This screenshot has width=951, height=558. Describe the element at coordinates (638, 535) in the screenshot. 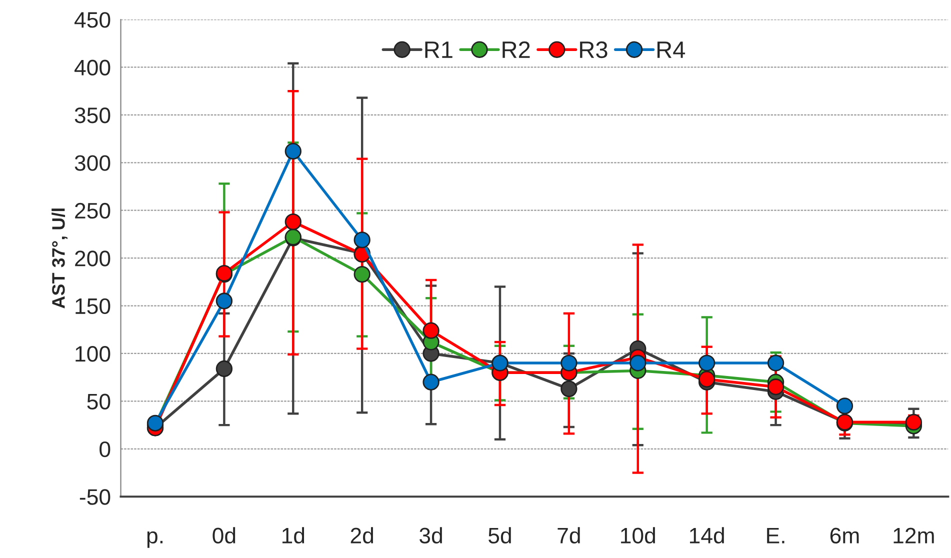

I see `x-tick-label: 10d` at that location.